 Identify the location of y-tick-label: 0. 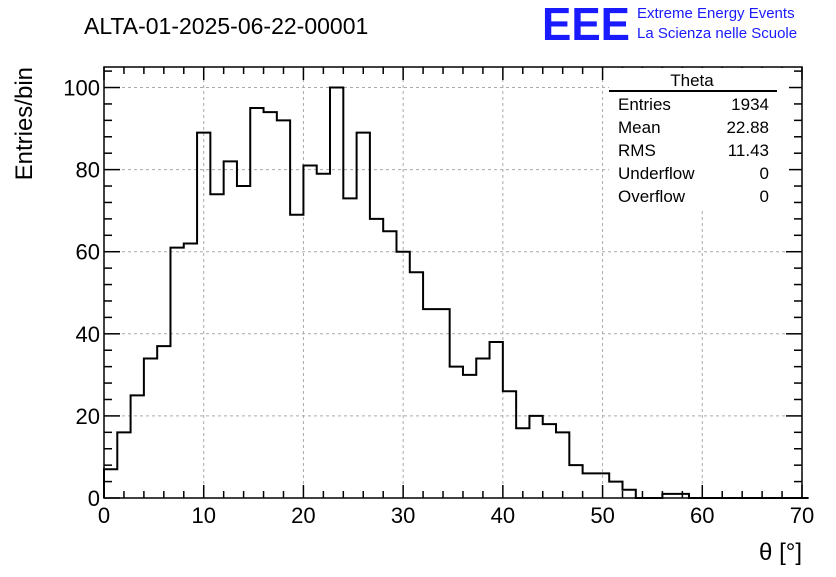
(94, 498).